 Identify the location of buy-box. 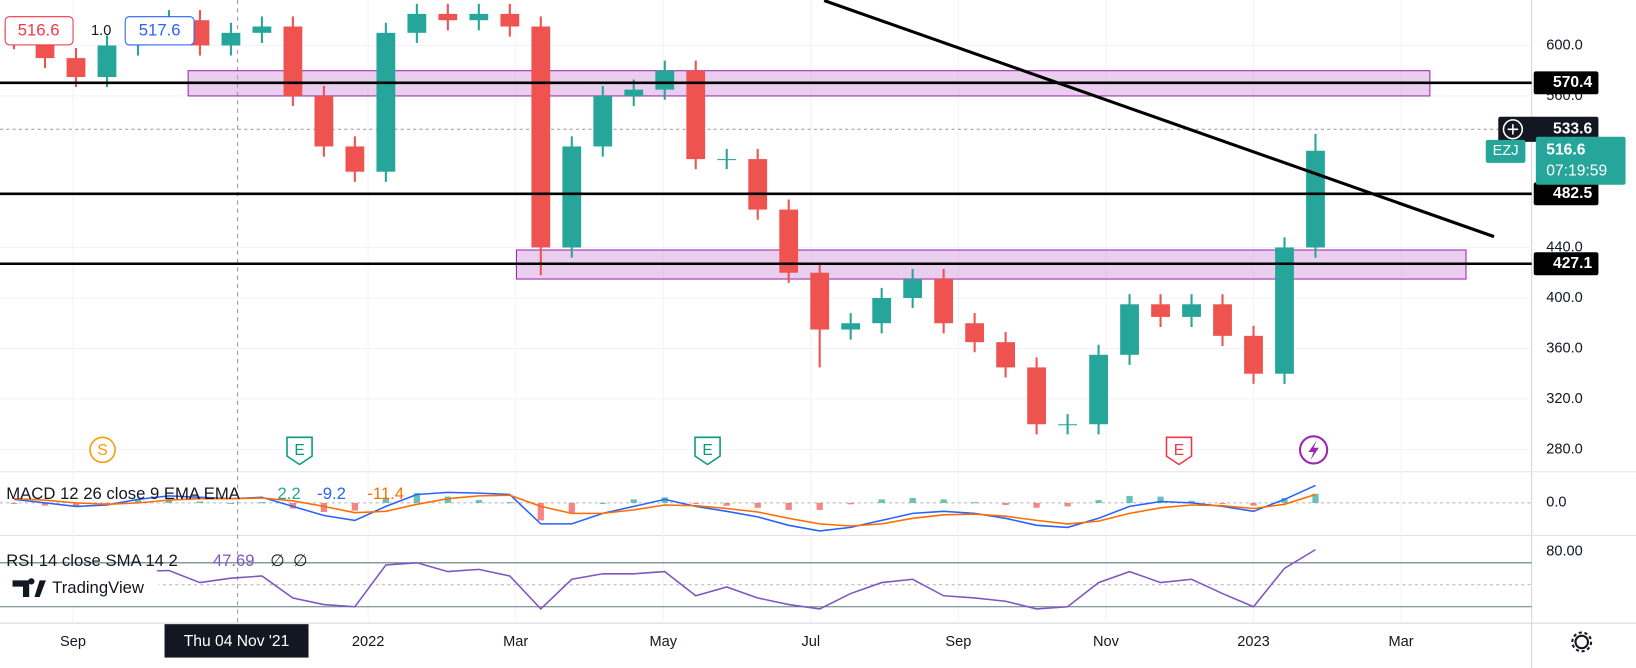
(159, 31).